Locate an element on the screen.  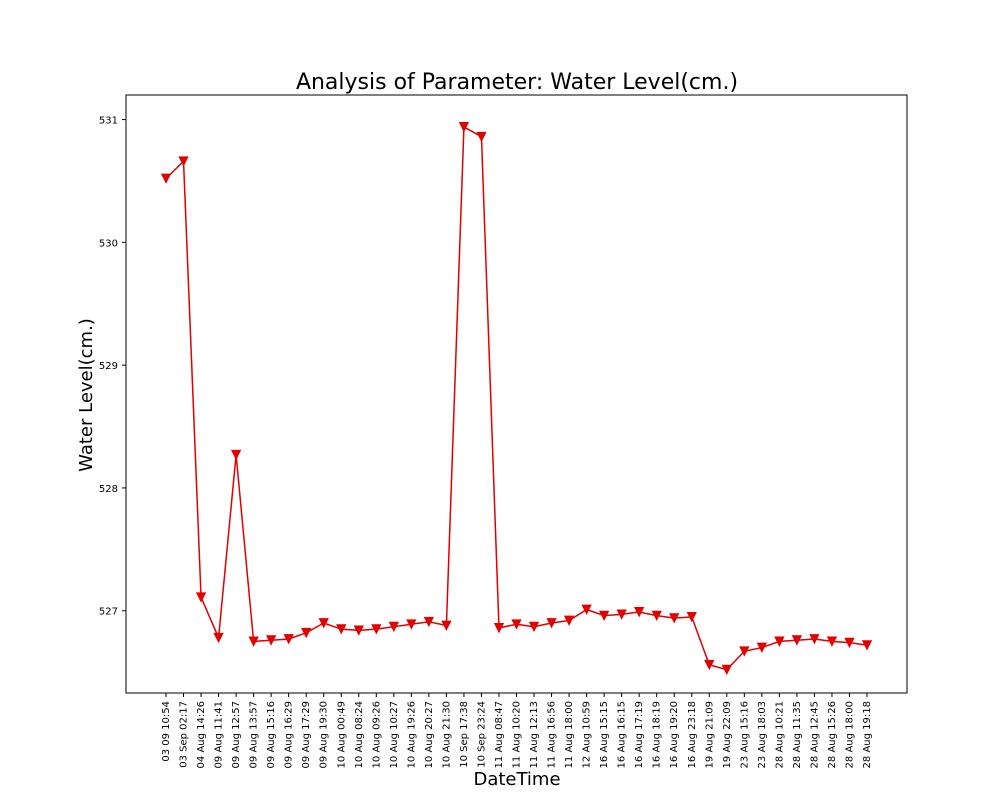
x-tick-label: 28 Aug 10:21 is located at coordinates (779, 734).